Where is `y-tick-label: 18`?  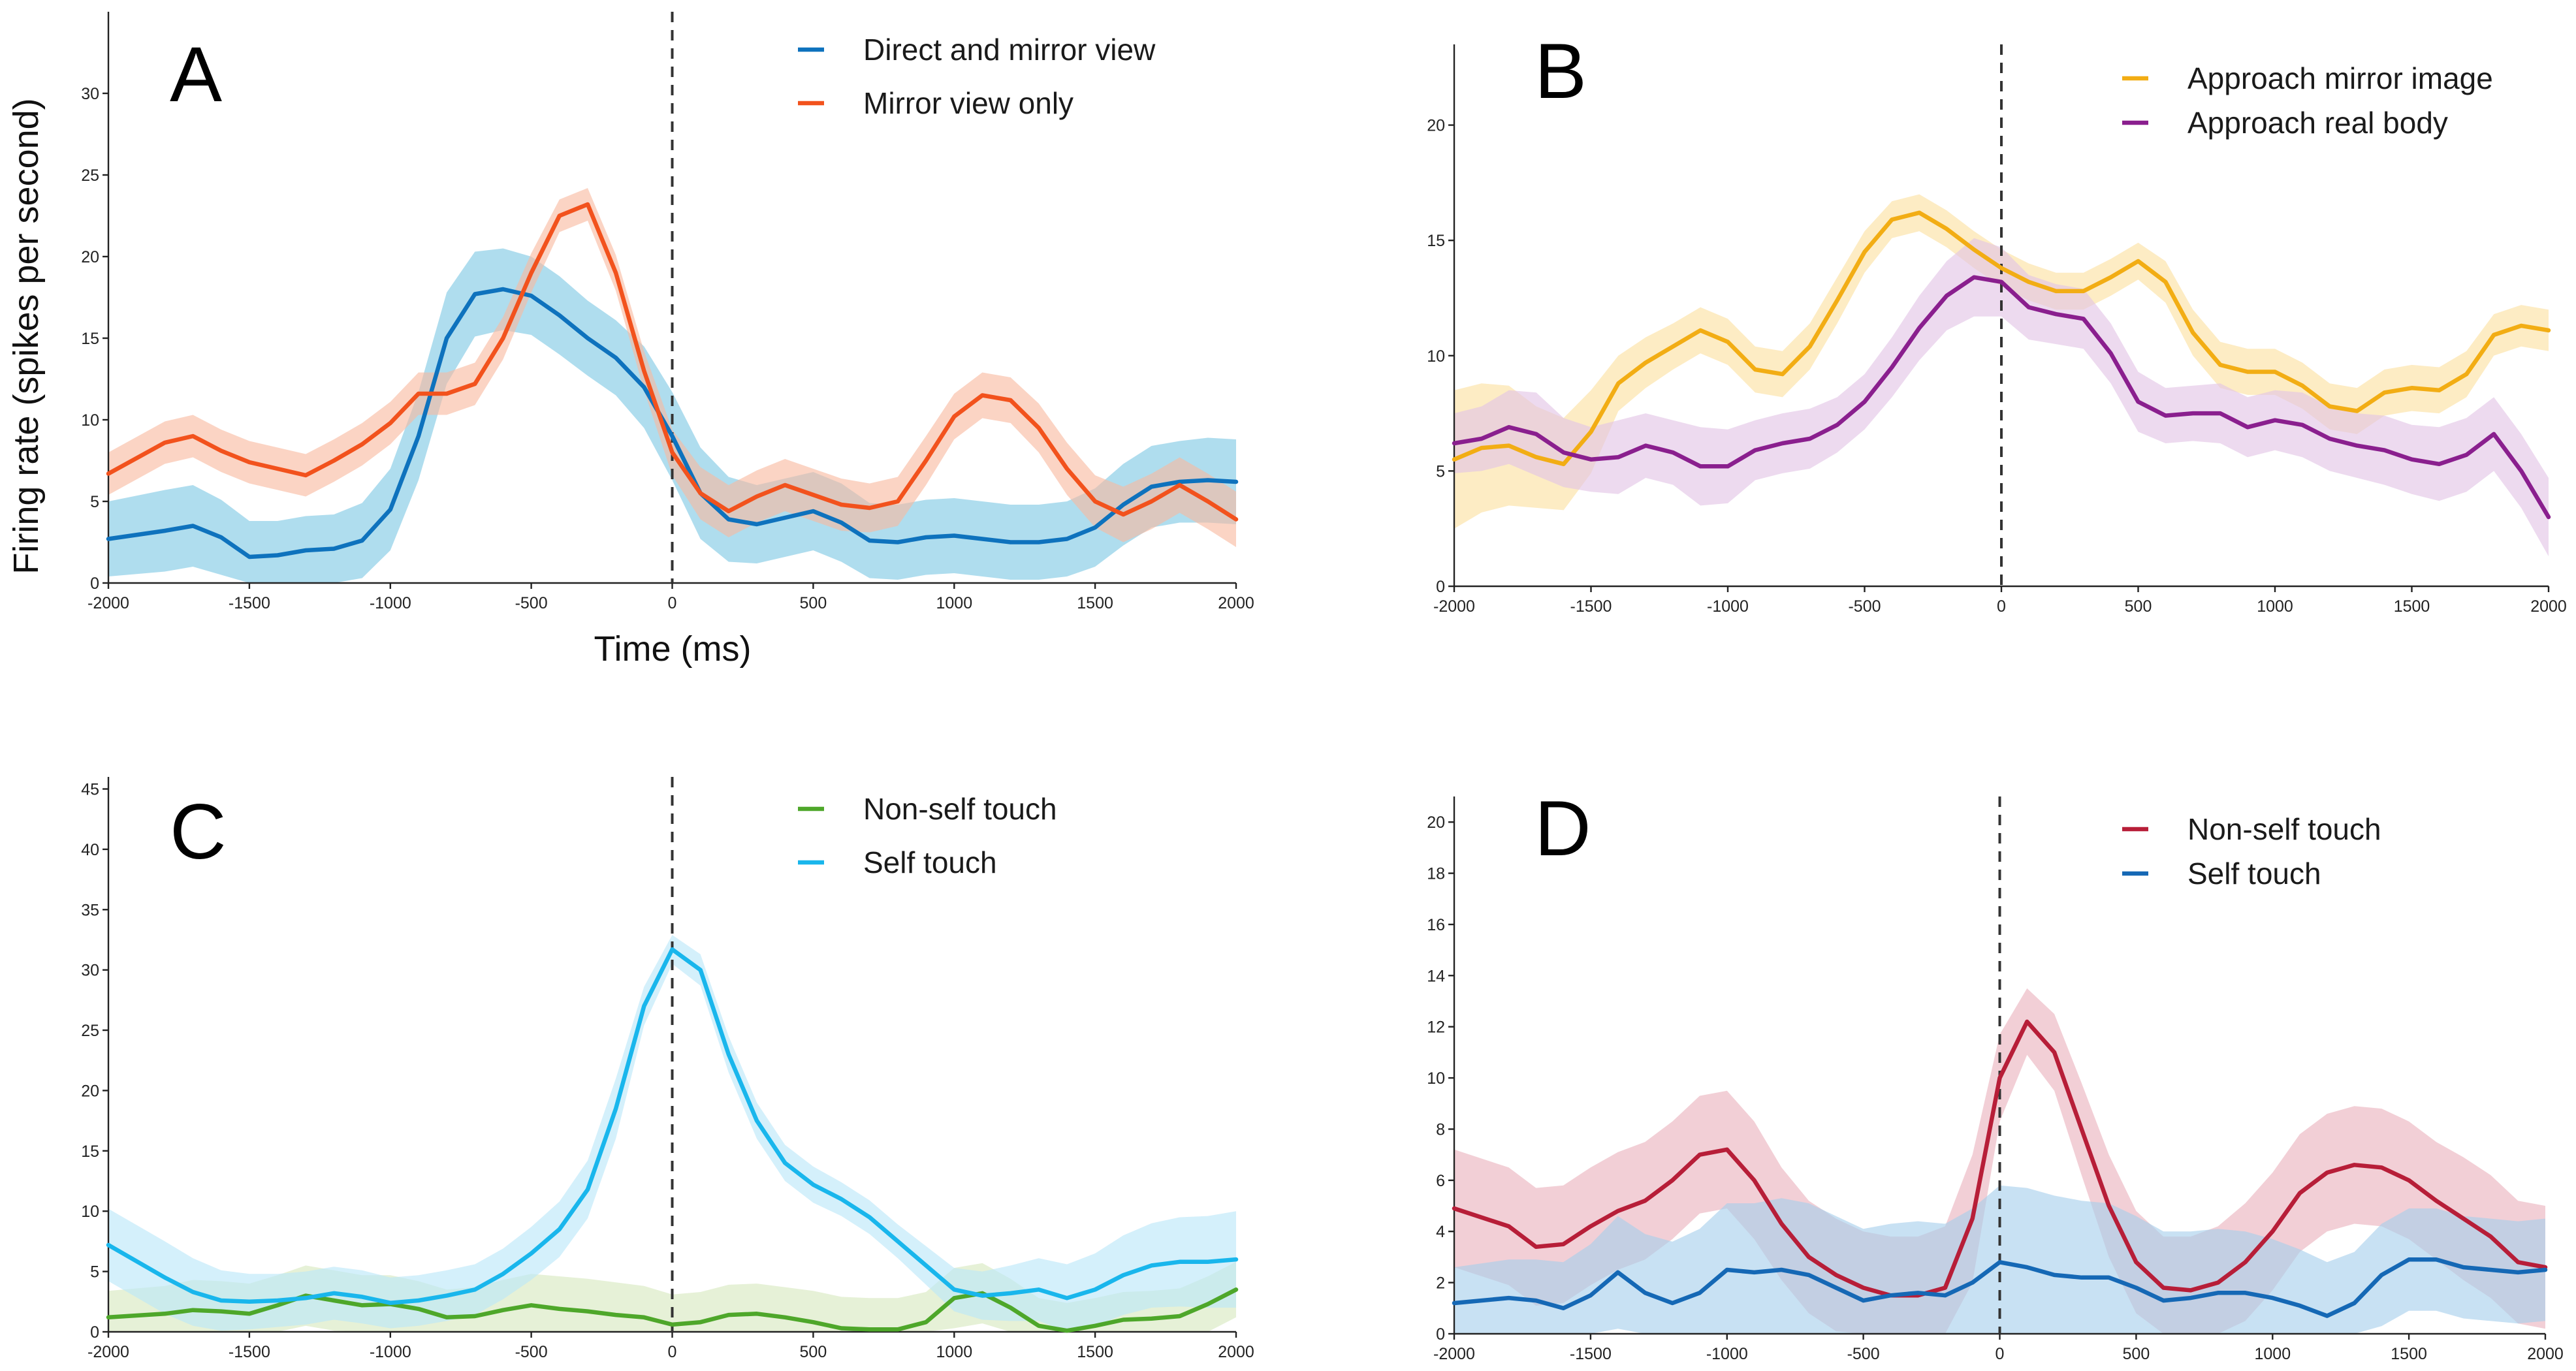 y-tick-label: 18 is located at coordinates (1436, 874).